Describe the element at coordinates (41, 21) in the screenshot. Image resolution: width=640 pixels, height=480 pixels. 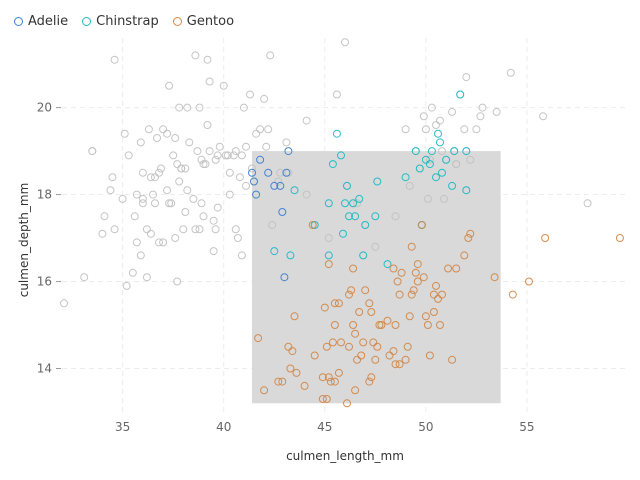
I see `legend-item-adelie: Adelie` at that location.